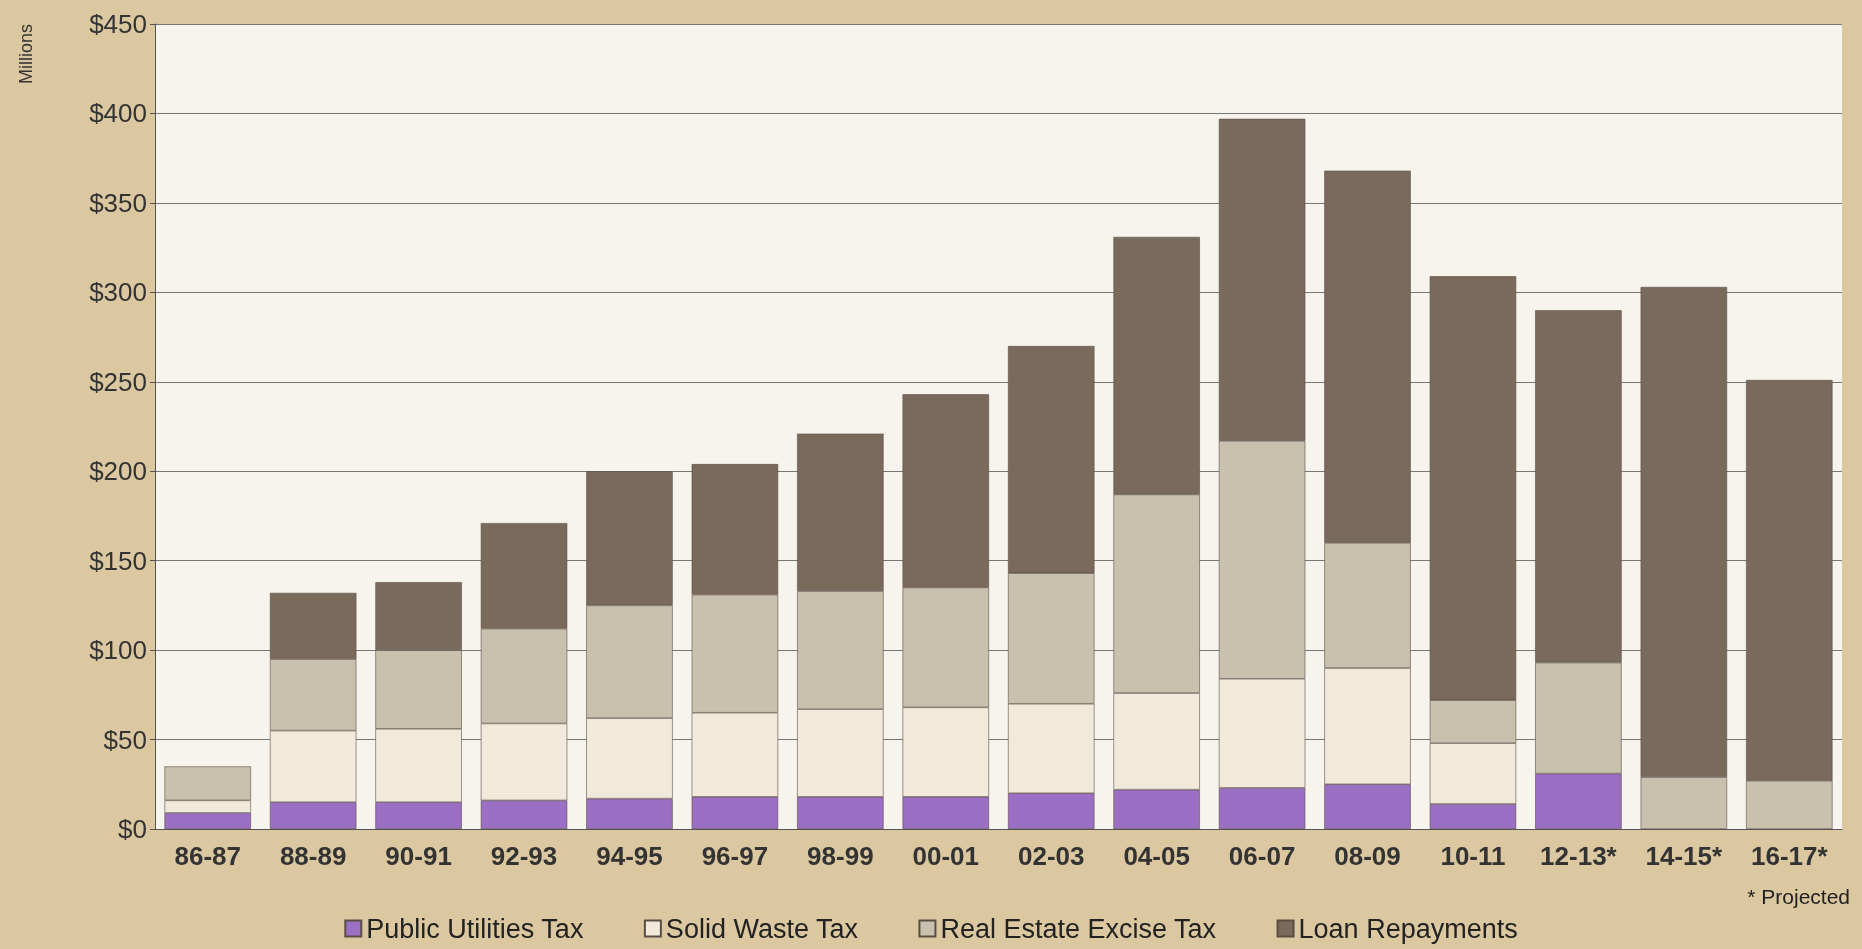 The image size is (1862, 949). What do you see at coordinates (132, 829) in the screenshot?
I see `y-tick-label: $0` at bounding box center [132, 829].